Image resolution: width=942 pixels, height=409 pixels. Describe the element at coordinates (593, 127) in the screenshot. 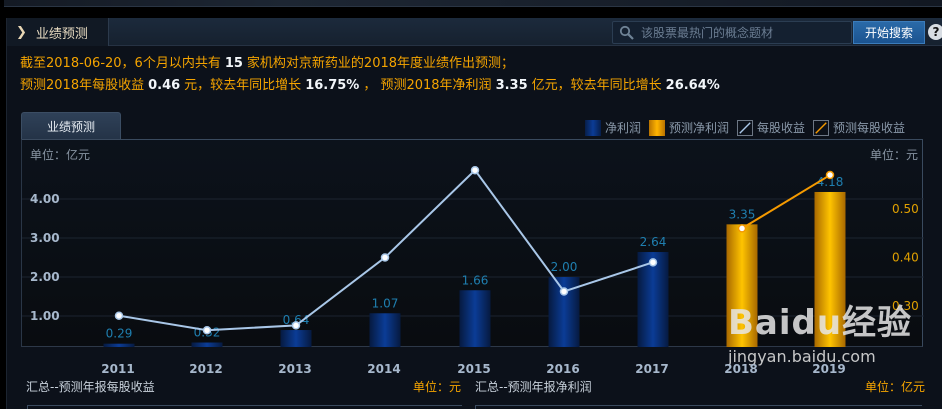

I see `blue-swatch-icon` at that location.